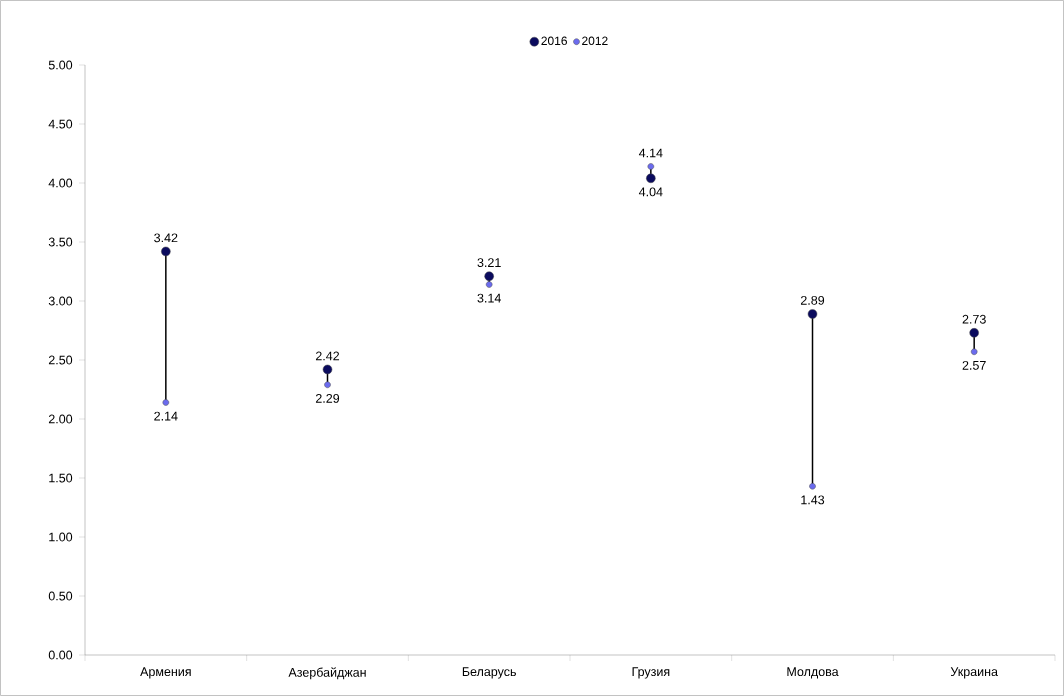 This screenshot has height=696, width=1064. What do you see at coordinates (813, 673) in the screenshot?
I see `x-tick-label: Молдова` at bounding box center [813, 673].